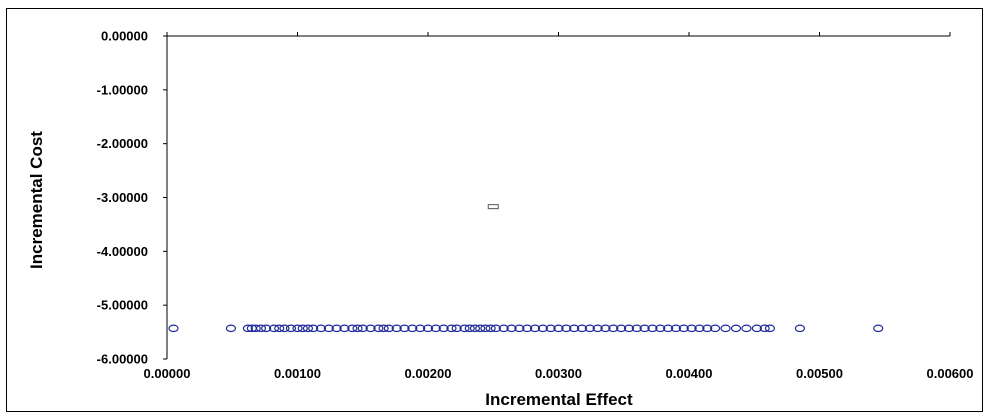 Image resolution: width=990 pixels, height=415 pixels. Describe the element at coordinates (36, 200) in the screenshot. I see `y-axis-title: Incremental Cost` at that location.